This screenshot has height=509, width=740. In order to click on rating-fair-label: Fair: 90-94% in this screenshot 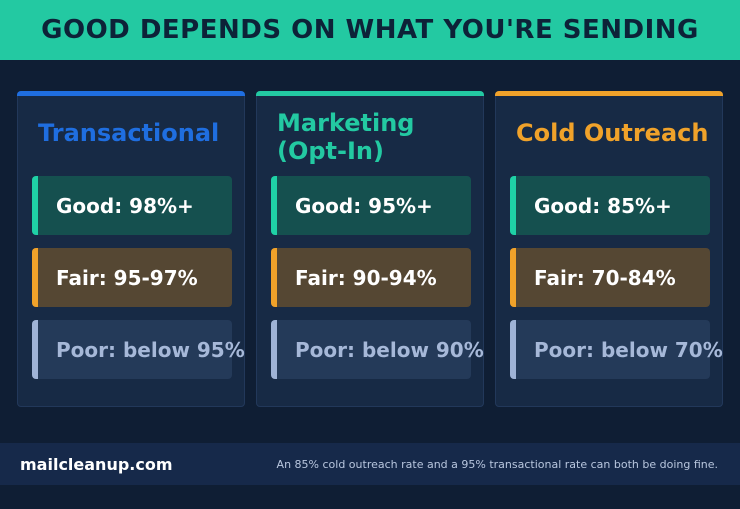, I will do `click(366, 277)`.